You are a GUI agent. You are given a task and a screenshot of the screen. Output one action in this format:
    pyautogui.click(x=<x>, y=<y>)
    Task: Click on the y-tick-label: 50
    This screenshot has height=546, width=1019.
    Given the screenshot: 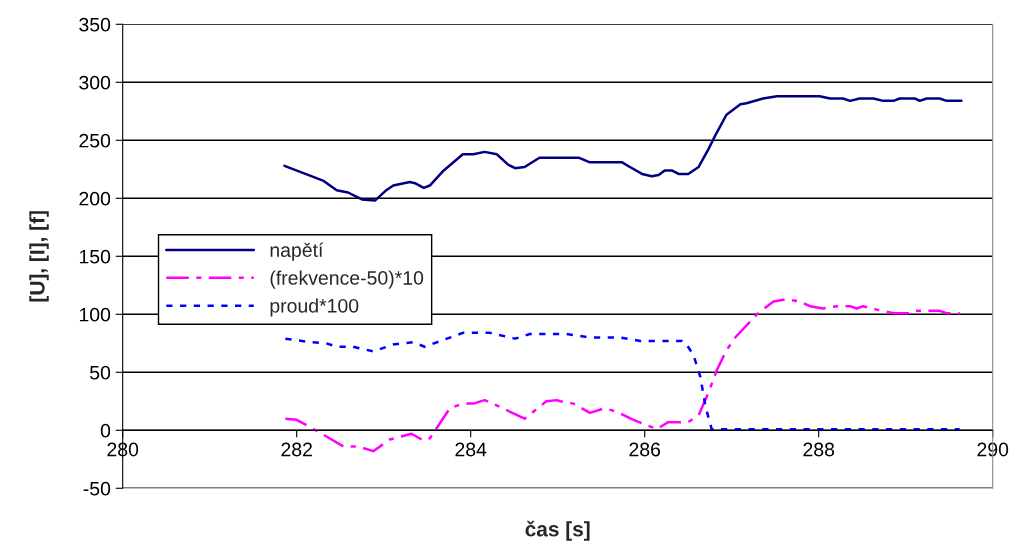 What is the action you would take?
    pyautogui.click(x=100, y=372)
    